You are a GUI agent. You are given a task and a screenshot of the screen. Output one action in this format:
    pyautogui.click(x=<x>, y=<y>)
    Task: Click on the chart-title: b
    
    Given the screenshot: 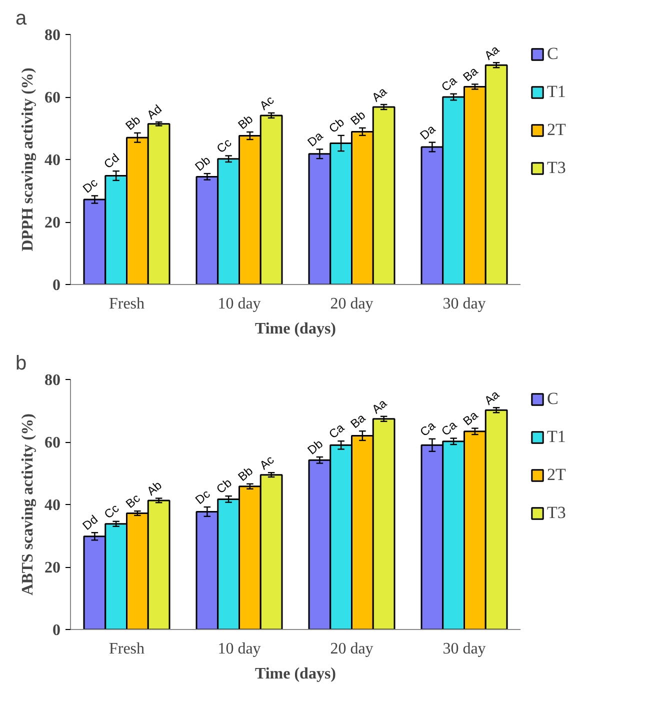 What is the action you would take?
    pyautogui.click(x=21, y=363)
    